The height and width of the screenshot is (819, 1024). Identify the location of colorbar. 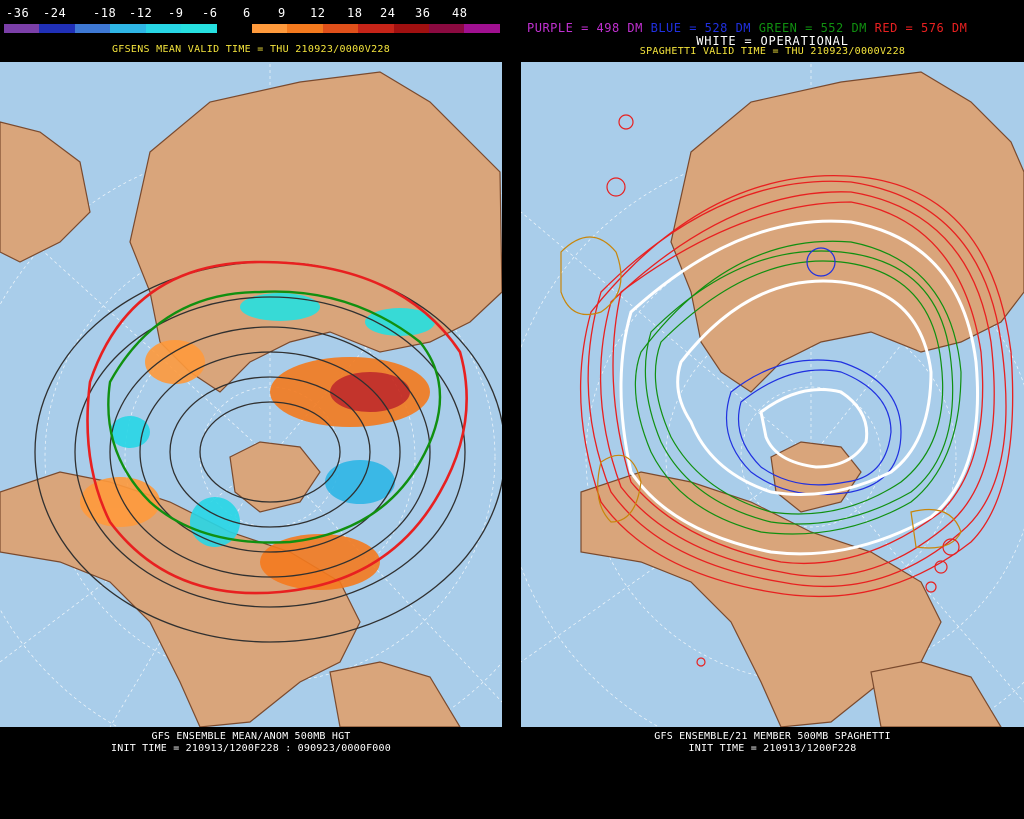
(252, 28).